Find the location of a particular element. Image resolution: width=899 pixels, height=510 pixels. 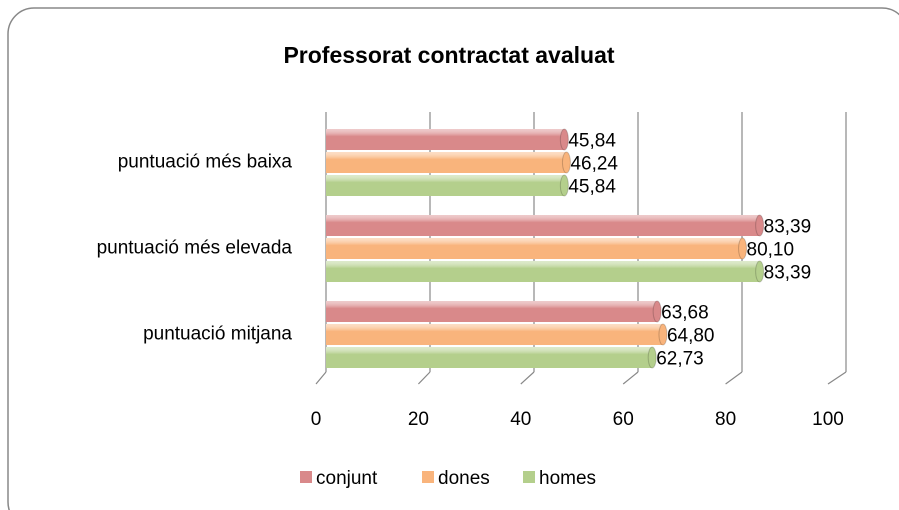

chart-title: Professorat contractat avaluat is located at coordinates (448, 55).